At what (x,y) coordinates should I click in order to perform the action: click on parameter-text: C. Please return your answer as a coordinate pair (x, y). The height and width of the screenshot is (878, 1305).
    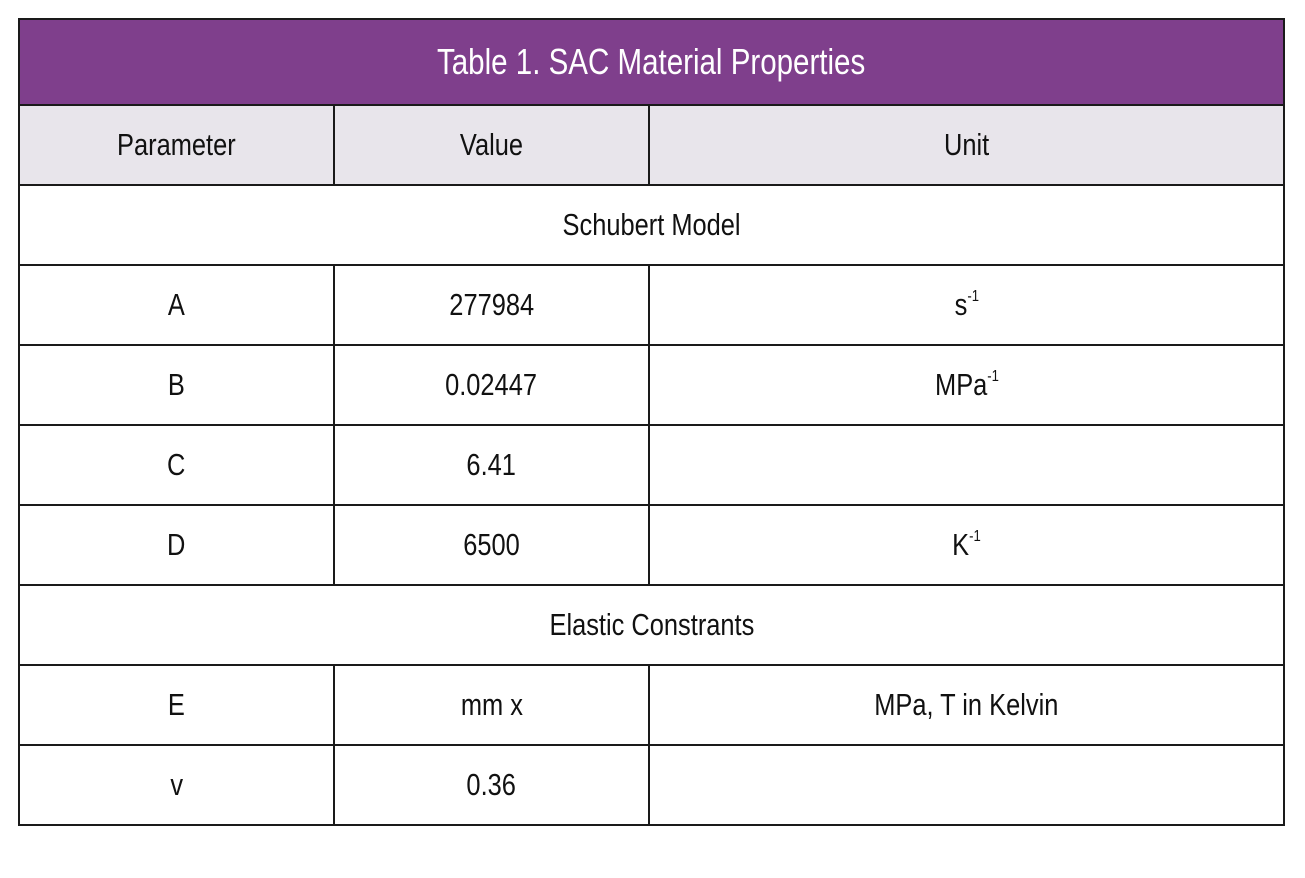
    Looking at the image, I should click on (176, 464).